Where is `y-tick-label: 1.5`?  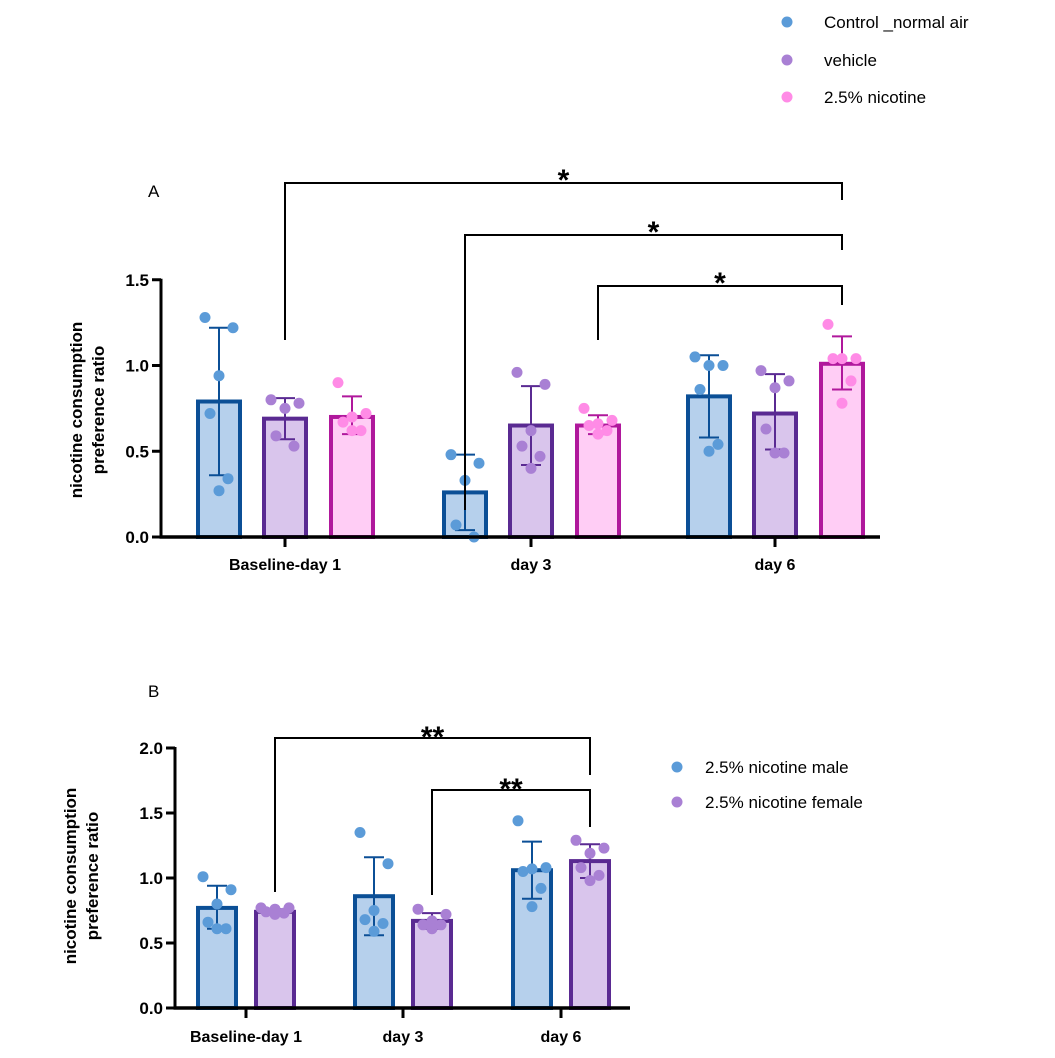
y-tick-label: 1.5 is located at coordinates (137, 280).